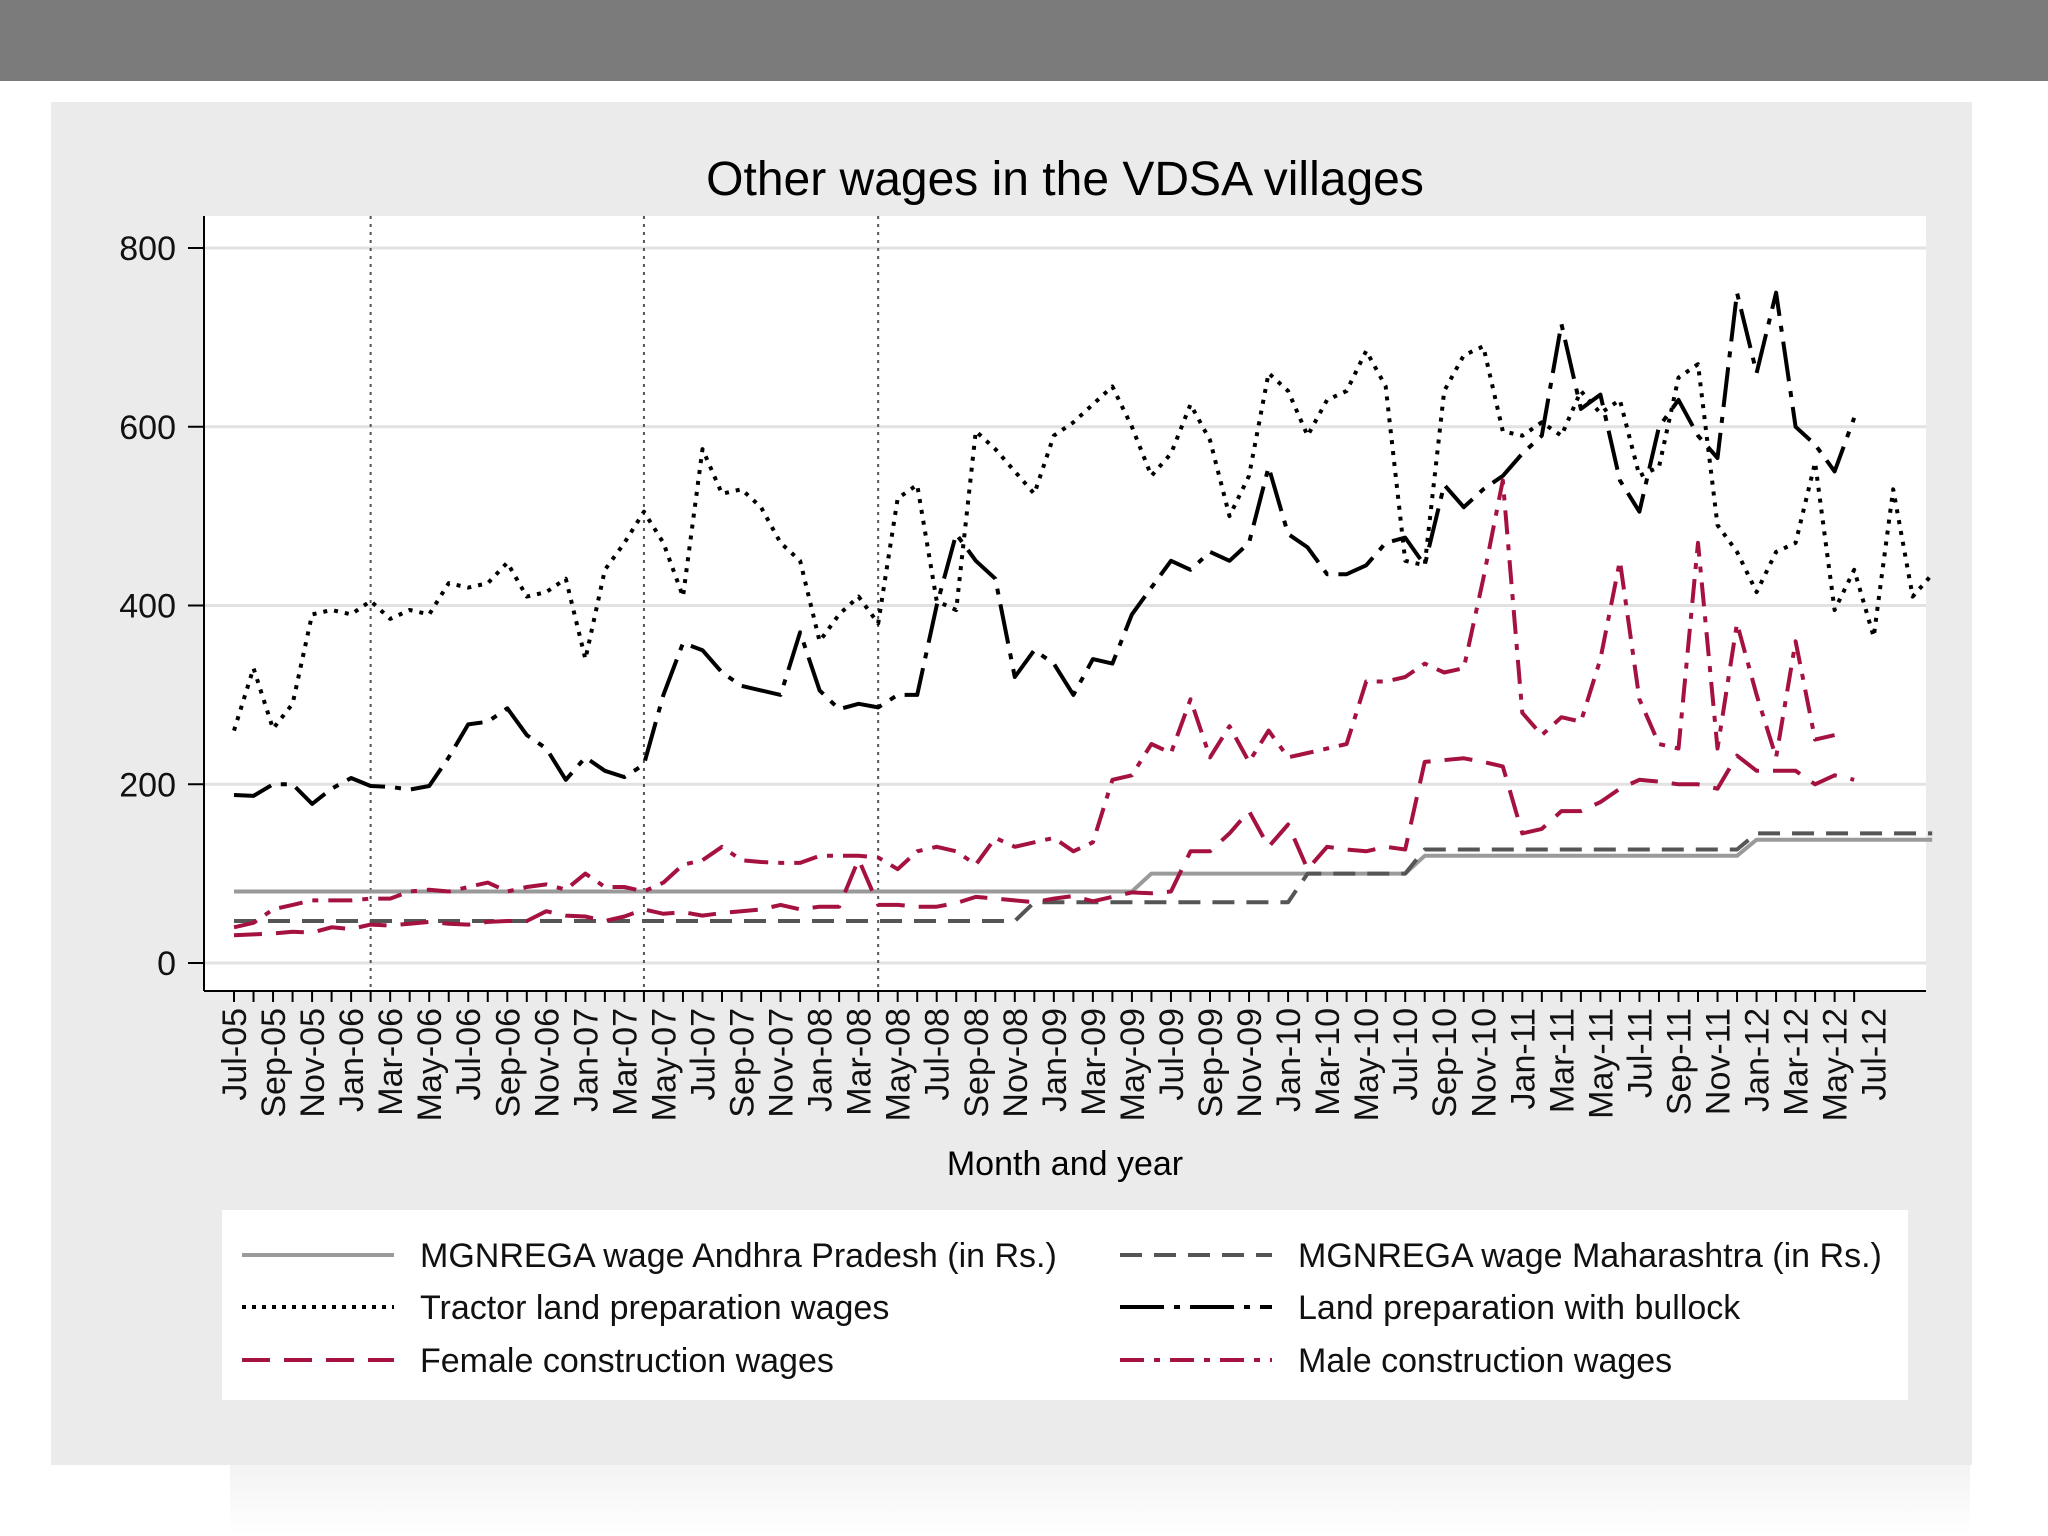 This screenshot has height=1536, width=2048. Describe the element at coordinates (703, 1054) in the screenshot. I see `x-tick-label: Jul-07` at that location.